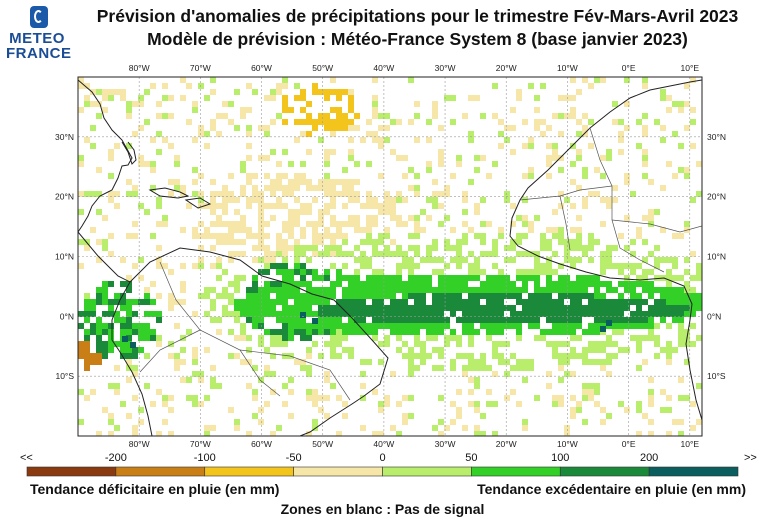 Image resolution: width=765 pixels, height=528 pixels. What do you see at coordinates (689, 68) in the screenshot?
I see `lon-tick-label: 10°E` at bounding box center [689, 68].